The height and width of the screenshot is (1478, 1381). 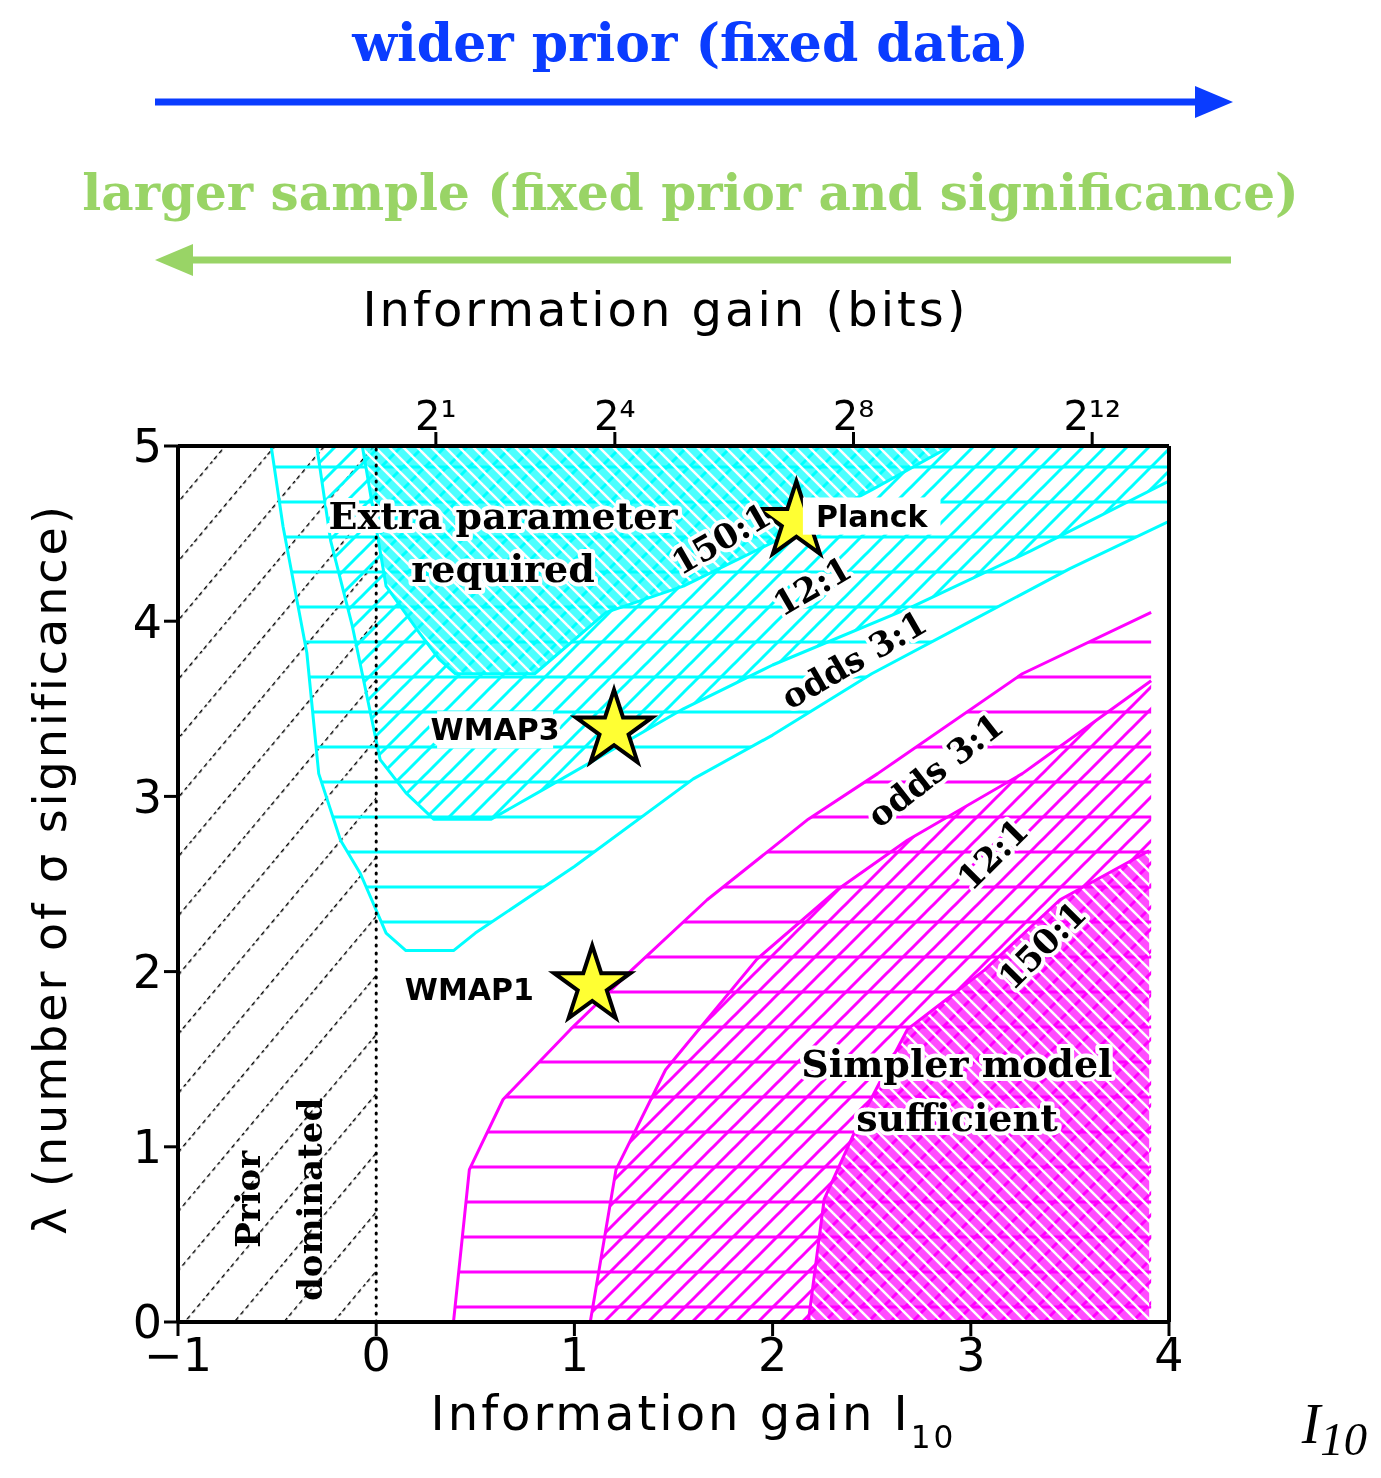 What do you see at coordinates (50, 869) in the screenshot?
I see `y-axis-title: λ (number of σ significance)` at bounding box center [50, 869].